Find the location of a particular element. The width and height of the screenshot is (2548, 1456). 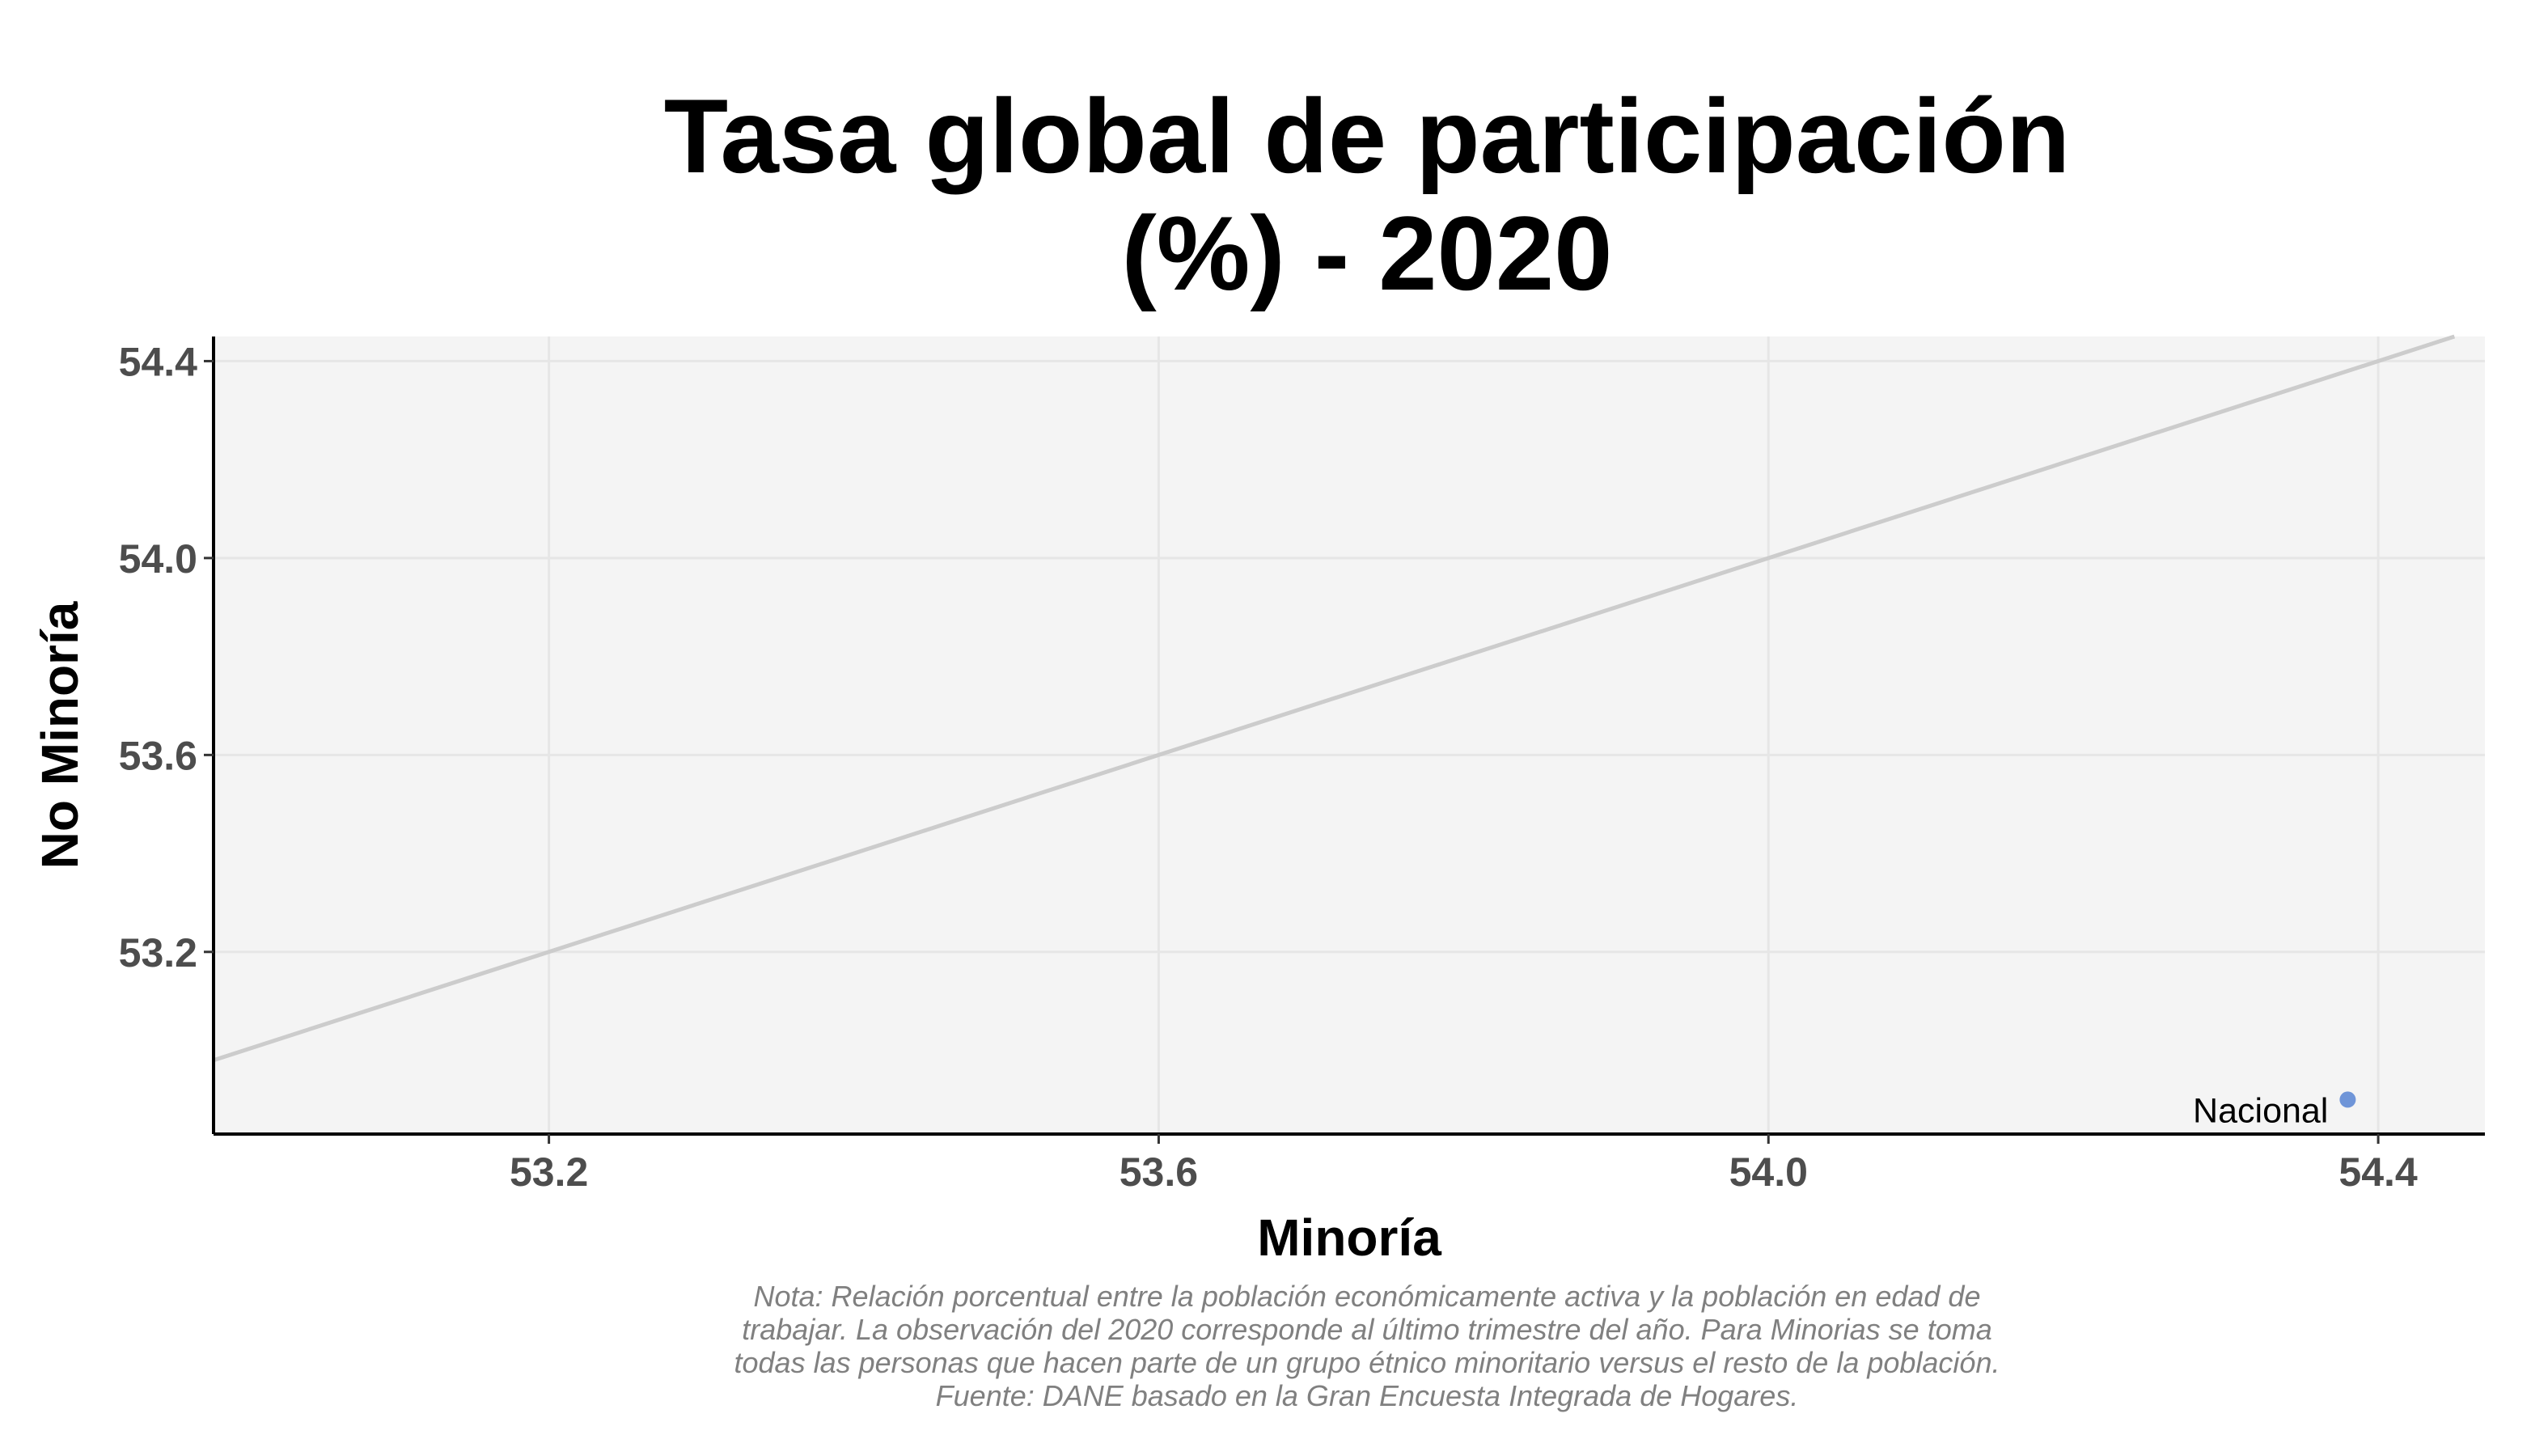

y-tick-label: 53.6 is located at coordinates (158, 755).